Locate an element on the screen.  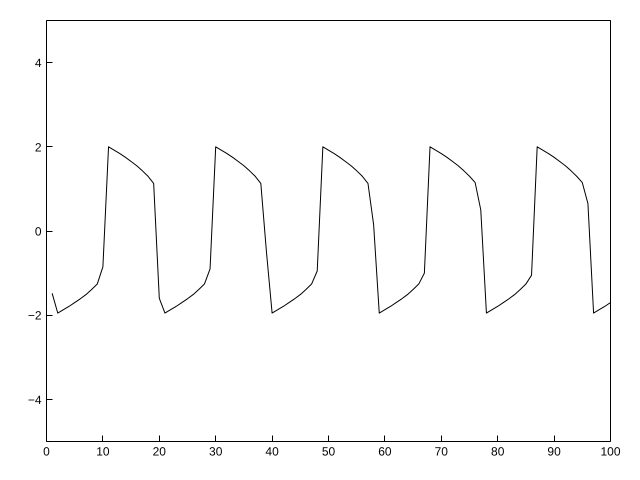
y-tick-label: 2 is located at coordinates (38, 147).